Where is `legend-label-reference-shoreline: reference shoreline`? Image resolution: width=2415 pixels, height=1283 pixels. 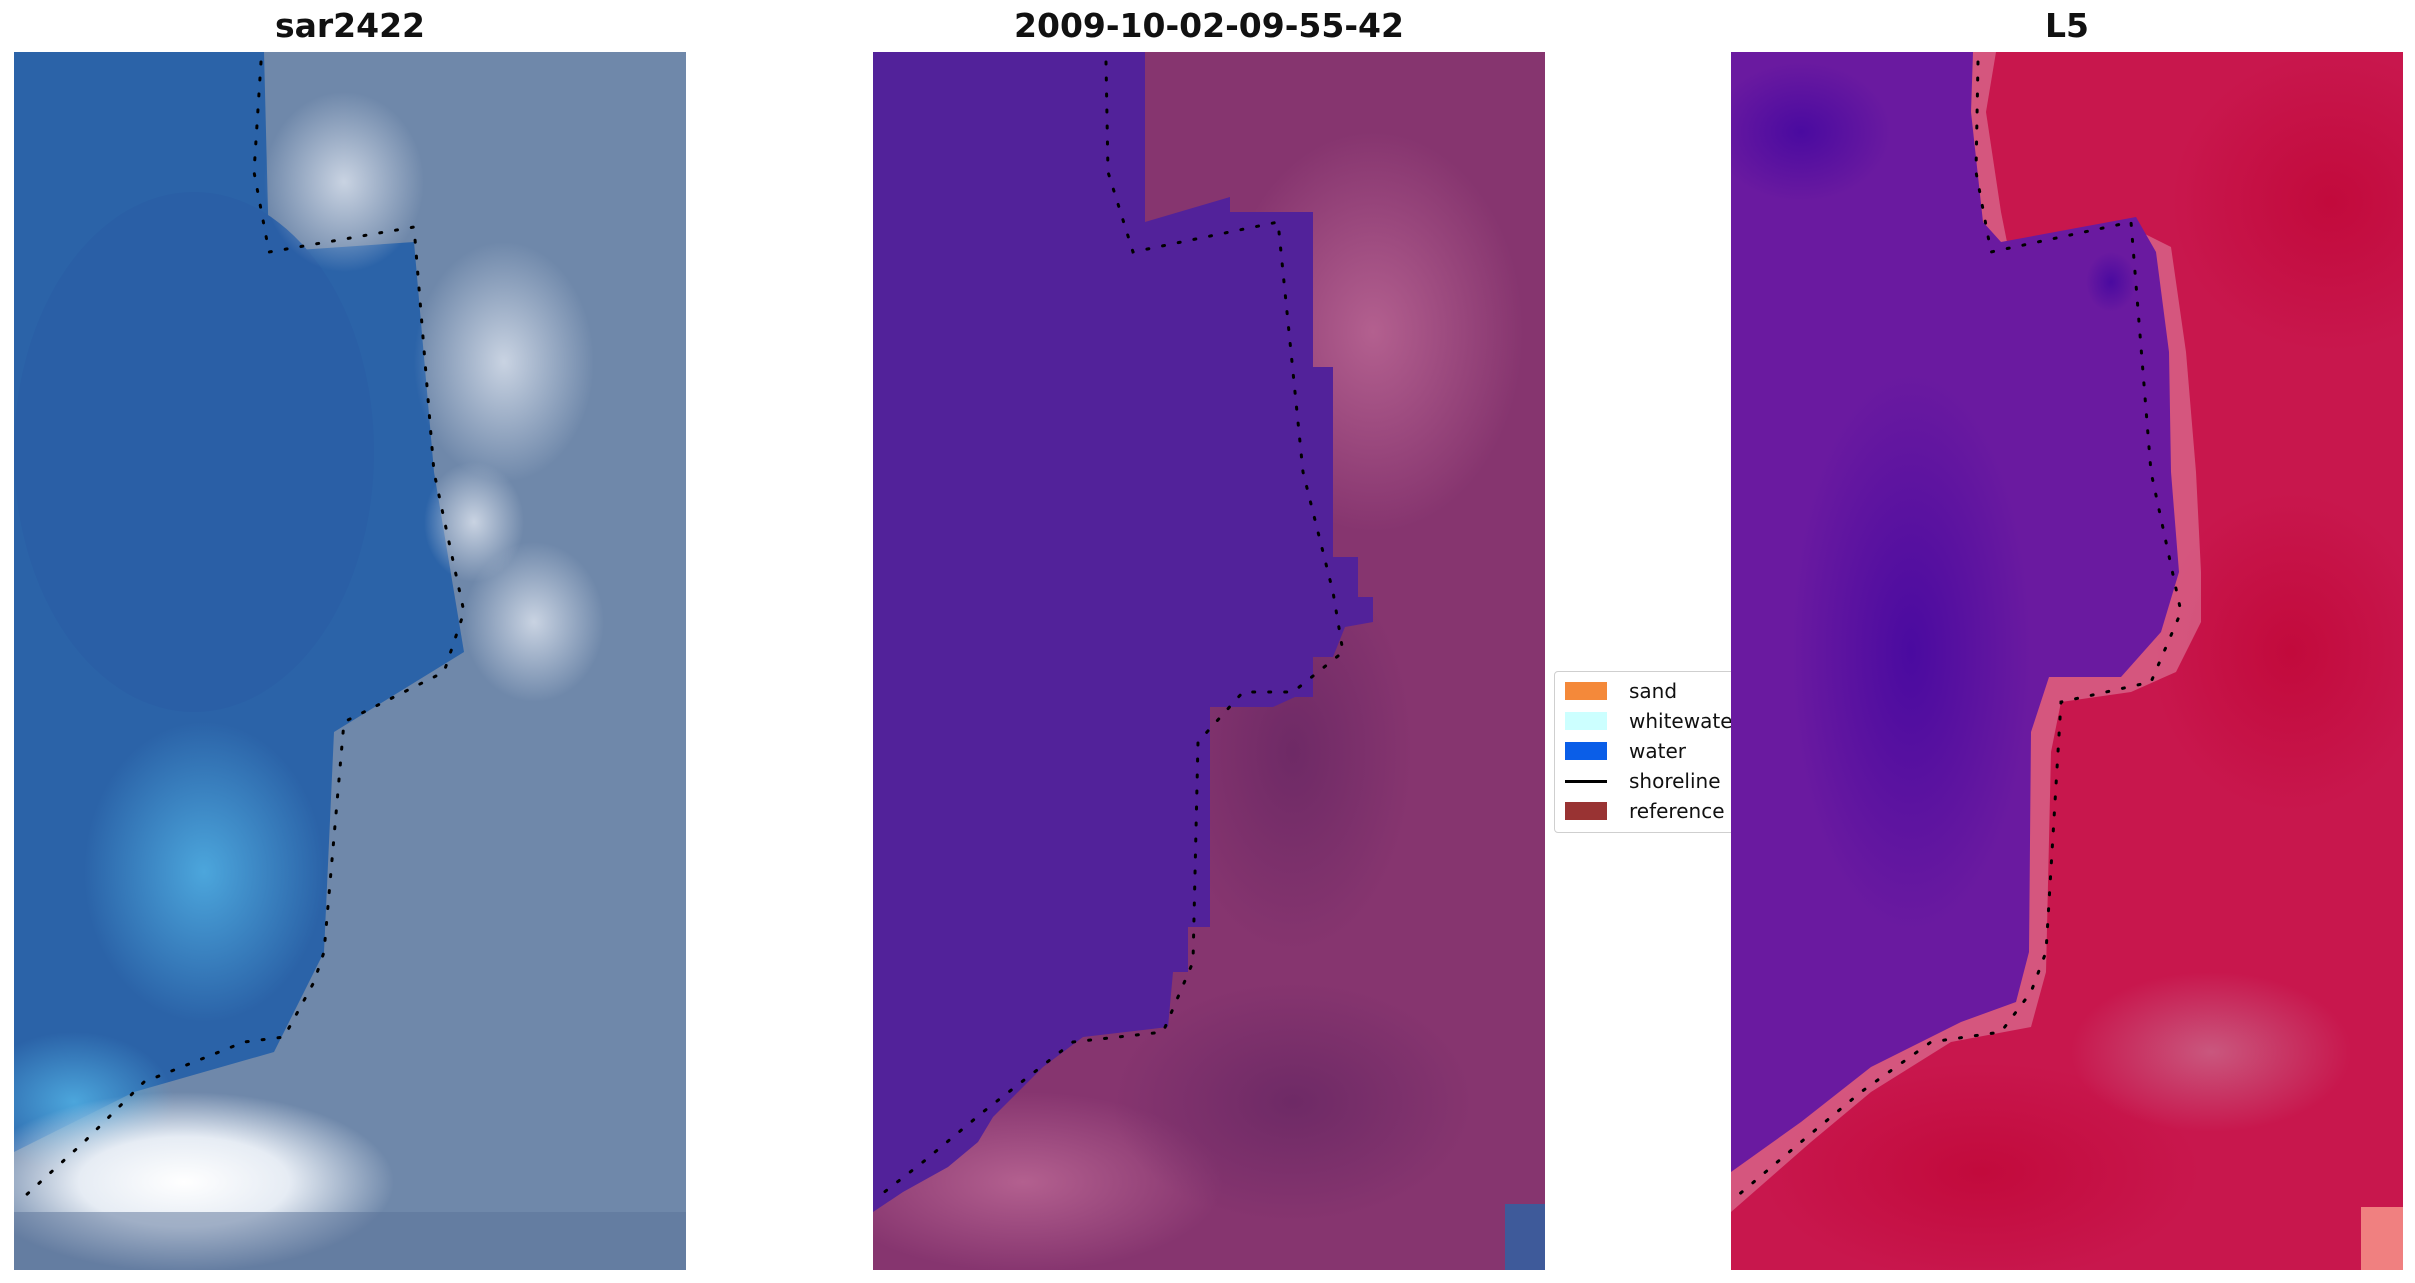 legend-label-reference-shoreline: reference shoreline is located at coordinates (1682, 811).